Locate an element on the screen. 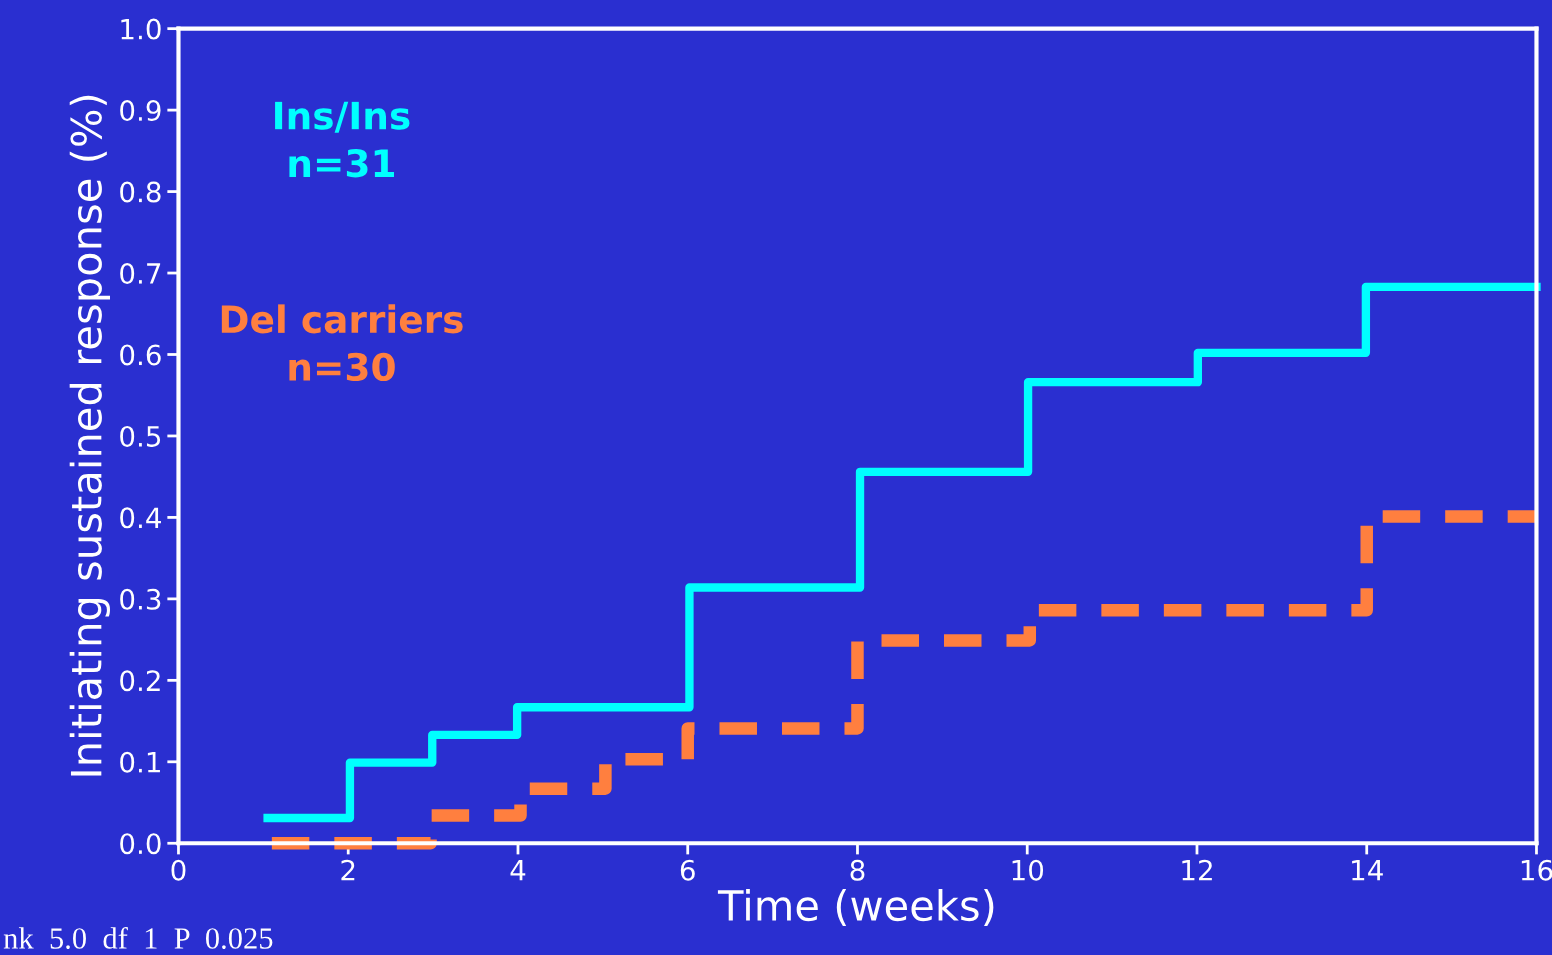 This screenshot has width=1552, height=955. x-tick-label: 0 is located at coordinates (178, 870).